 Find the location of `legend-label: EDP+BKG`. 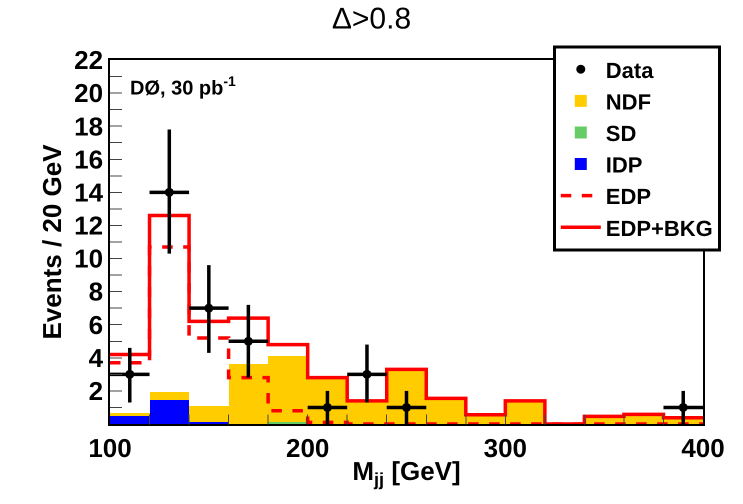

legend-label: EDP+BKG is located at coordinates (659, 228).